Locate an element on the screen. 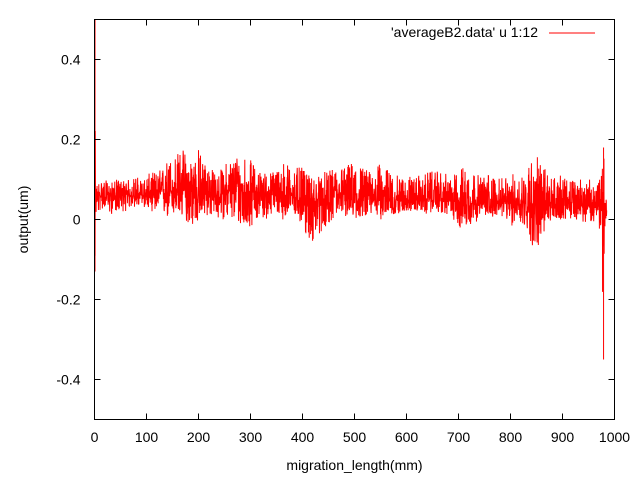  x-tick-label: 500 is located at coordinates (355, 437).